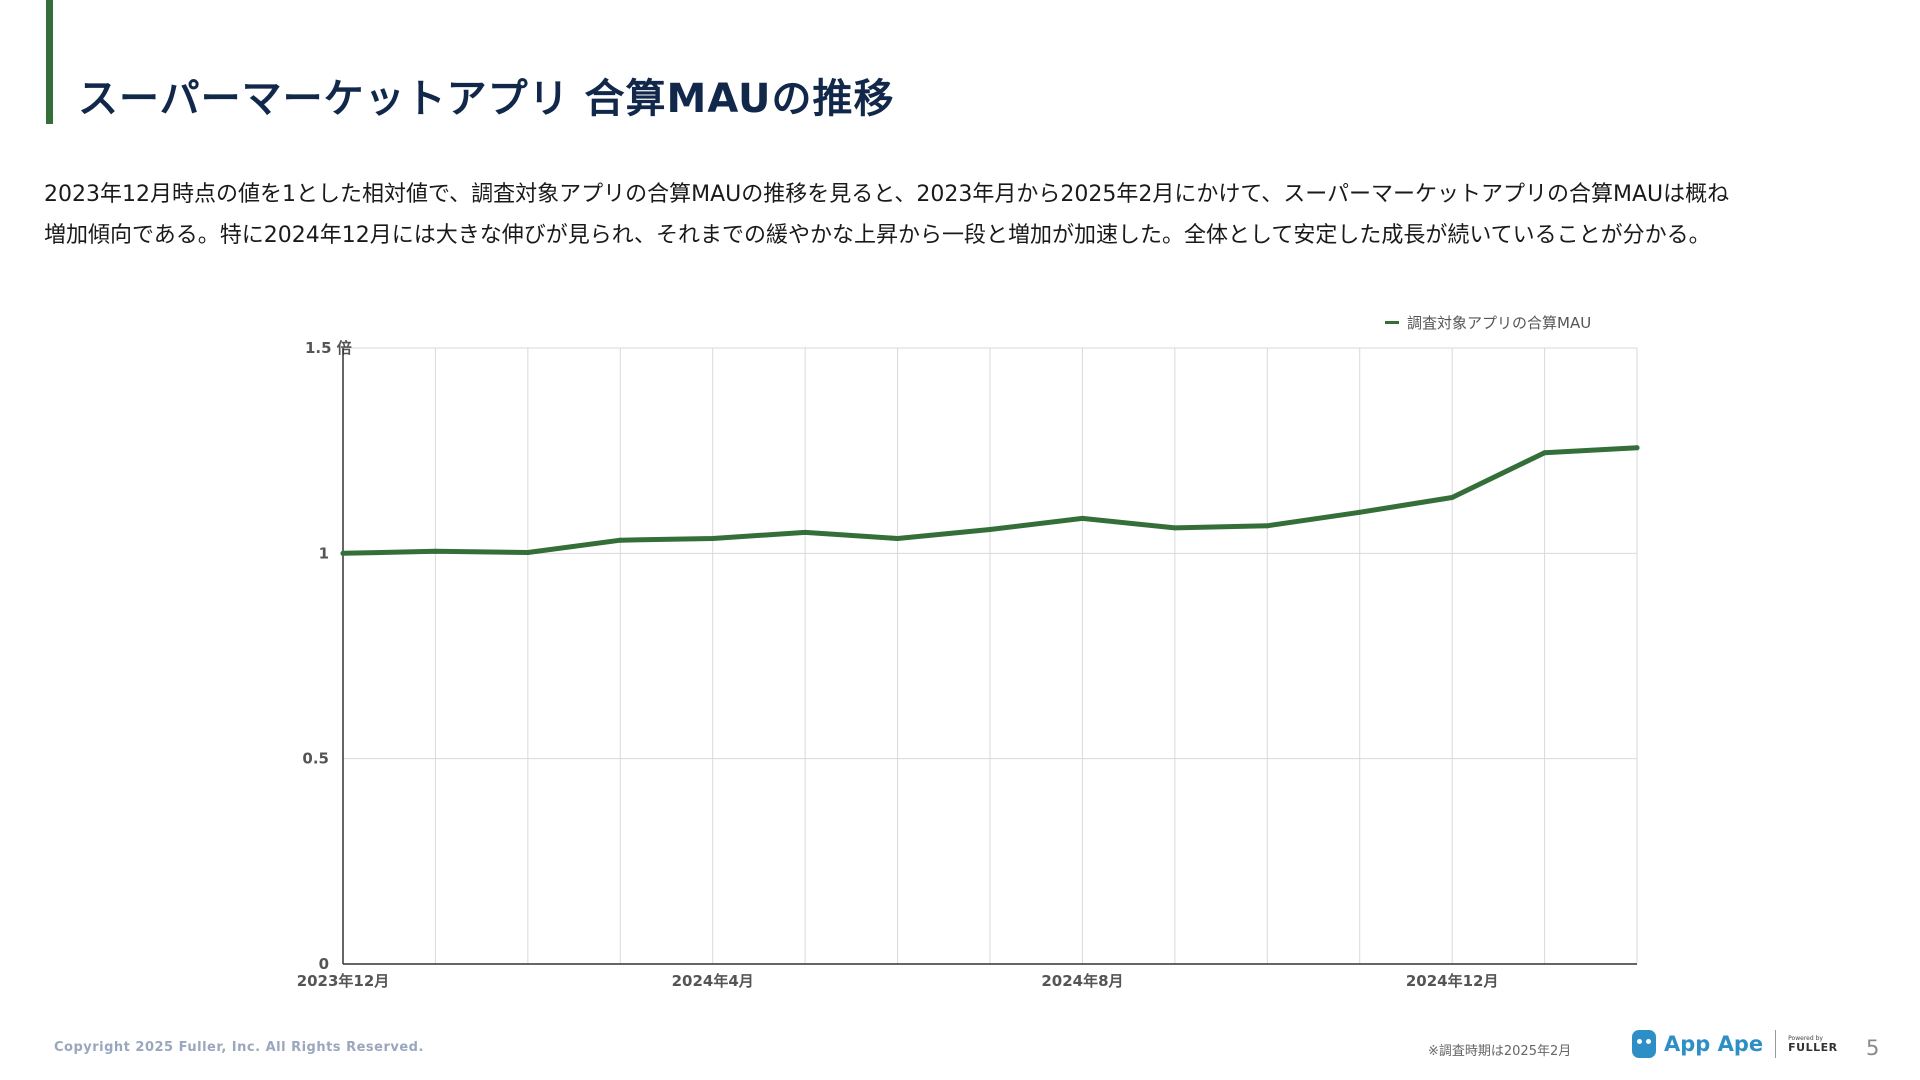 The width and height of the screenshot is (1920, 1080). What do you see at coordinates (1644, 1044) in the screenshot?
I see `app-ape-icon` at bounding box center [1644, 1044].